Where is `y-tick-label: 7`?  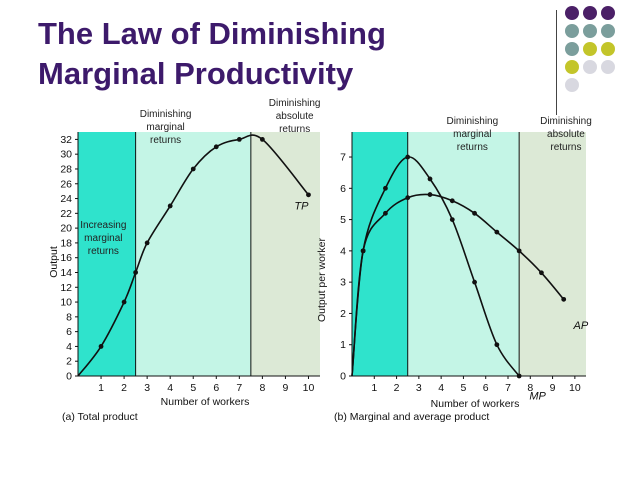
y-tick-label: 7 is located at coordinates (343, 158).